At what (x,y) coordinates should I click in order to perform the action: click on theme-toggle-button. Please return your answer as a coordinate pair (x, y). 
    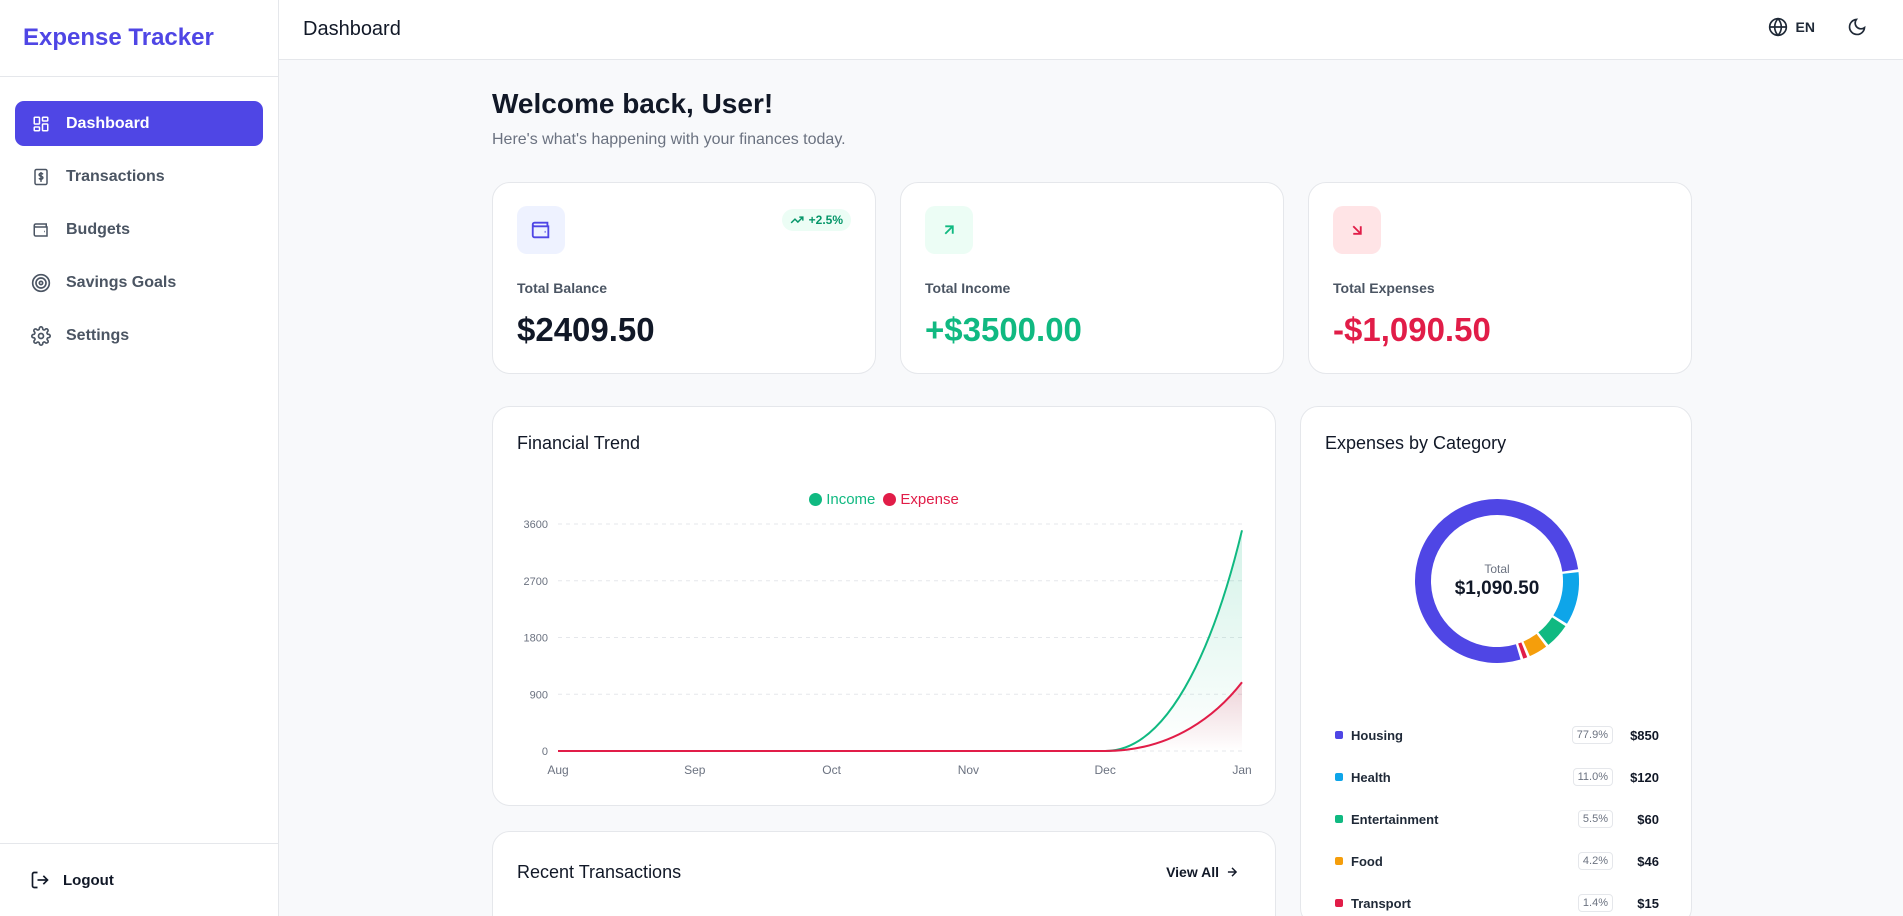
    Looking at the image, I should click on (1857, 27).